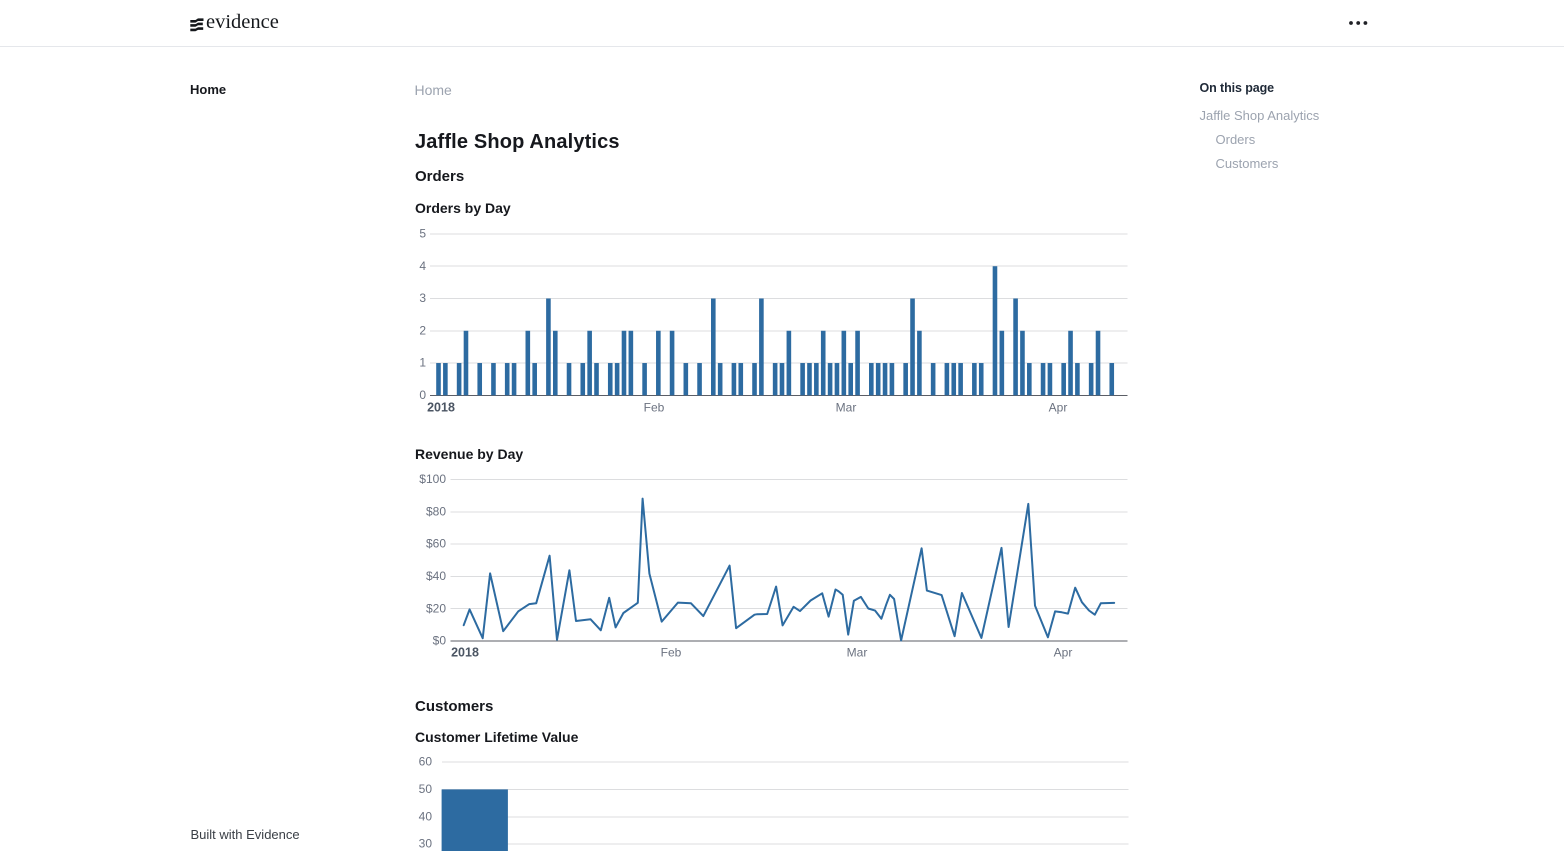 The image size is (1564, 851). Describe the element at coordinates (432, 479) in the screenshot. I see `svg-text: $100` at that location.